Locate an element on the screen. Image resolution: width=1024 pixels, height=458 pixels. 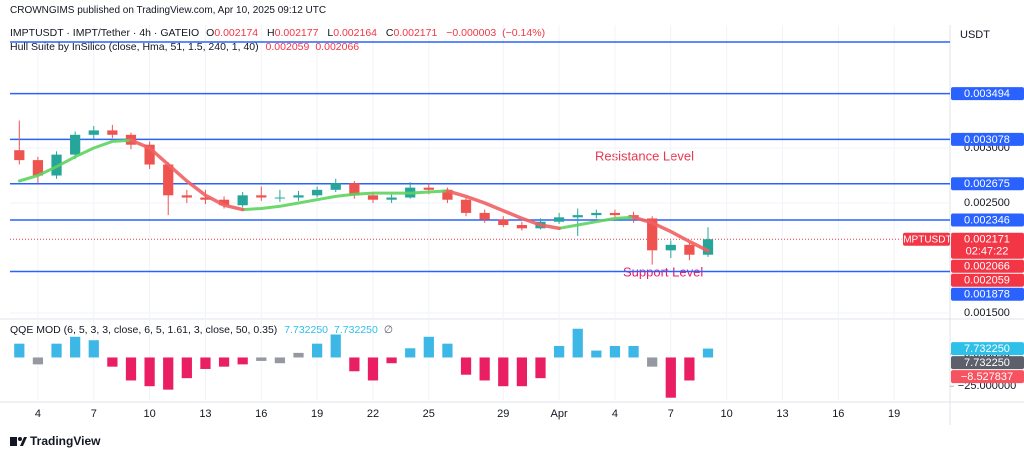
x-tick-label: Apr is located at coordinates (559, 414).